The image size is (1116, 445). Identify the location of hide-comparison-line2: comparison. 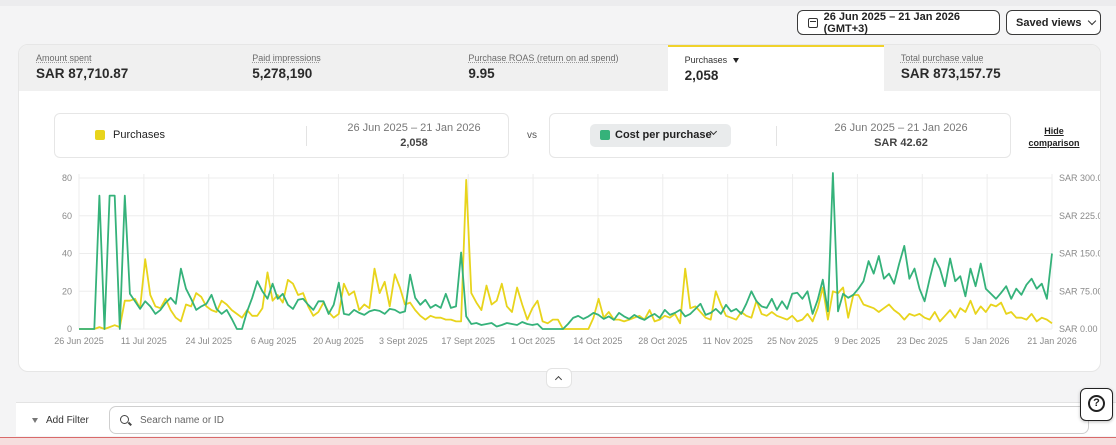
(1054, 143).